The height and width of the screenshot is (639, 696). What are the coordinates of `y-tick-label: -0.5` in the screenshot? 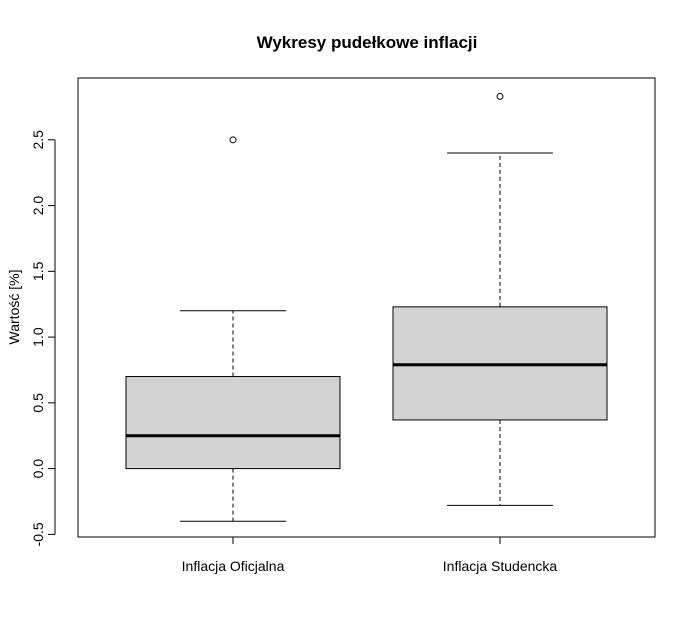 It's located at (38, 534).